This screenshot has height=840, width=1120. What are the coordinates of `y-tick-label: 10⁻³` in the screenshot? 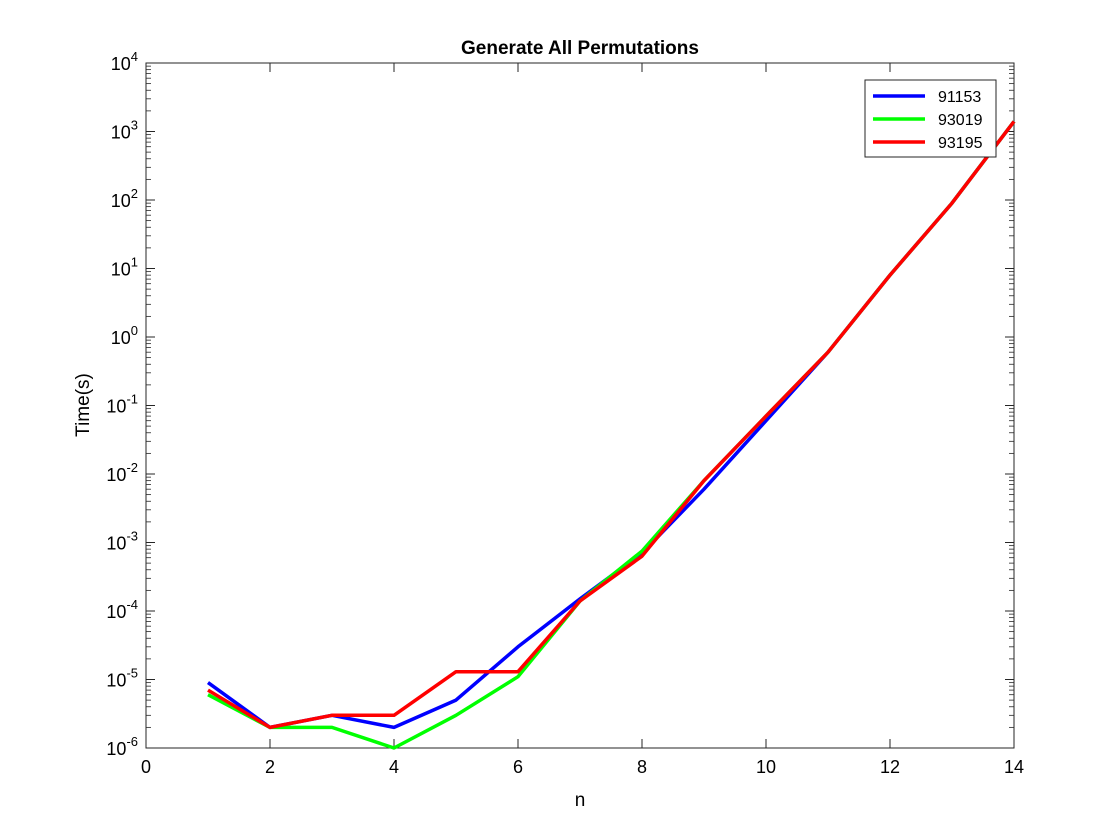 It's located at (122, 541).